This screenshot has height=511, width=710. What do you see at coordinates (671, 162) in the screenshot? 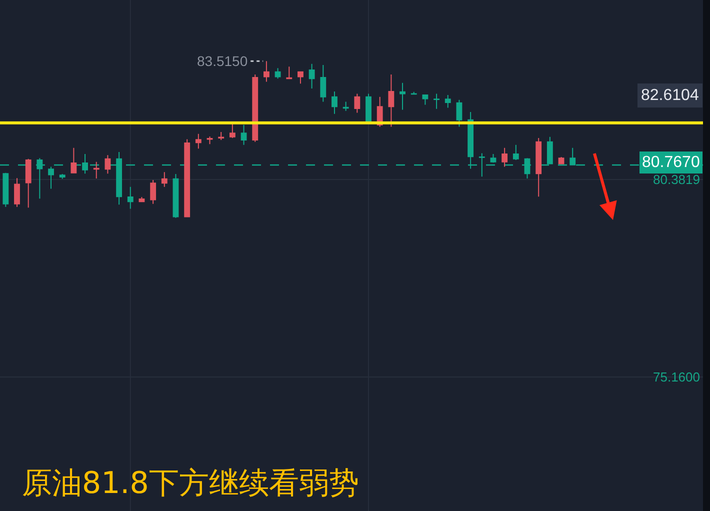
I see `ref-line-label: 80.7670` at bounding box center [671, 162].